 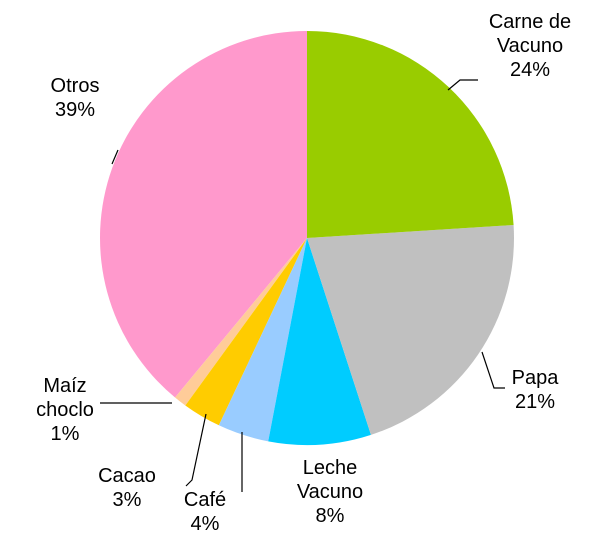 What do you see at coordinates (65, 434) in the screenshot?
I see `value-label: 1%` at bounding box center [65, 434].